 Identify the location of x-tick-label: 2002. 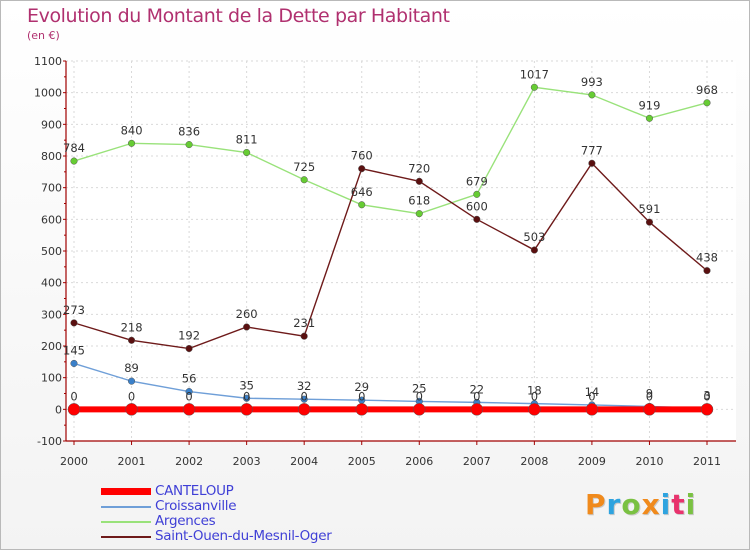
(189, 461).